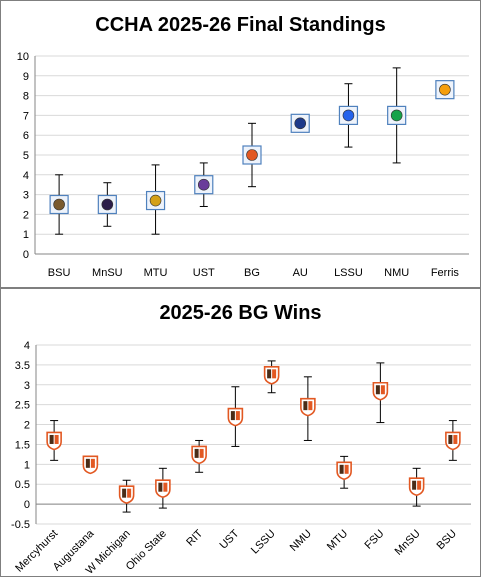 This screenshot has height=577, width=481. I want to click on y-tick-label: 9, so click(26, 77).